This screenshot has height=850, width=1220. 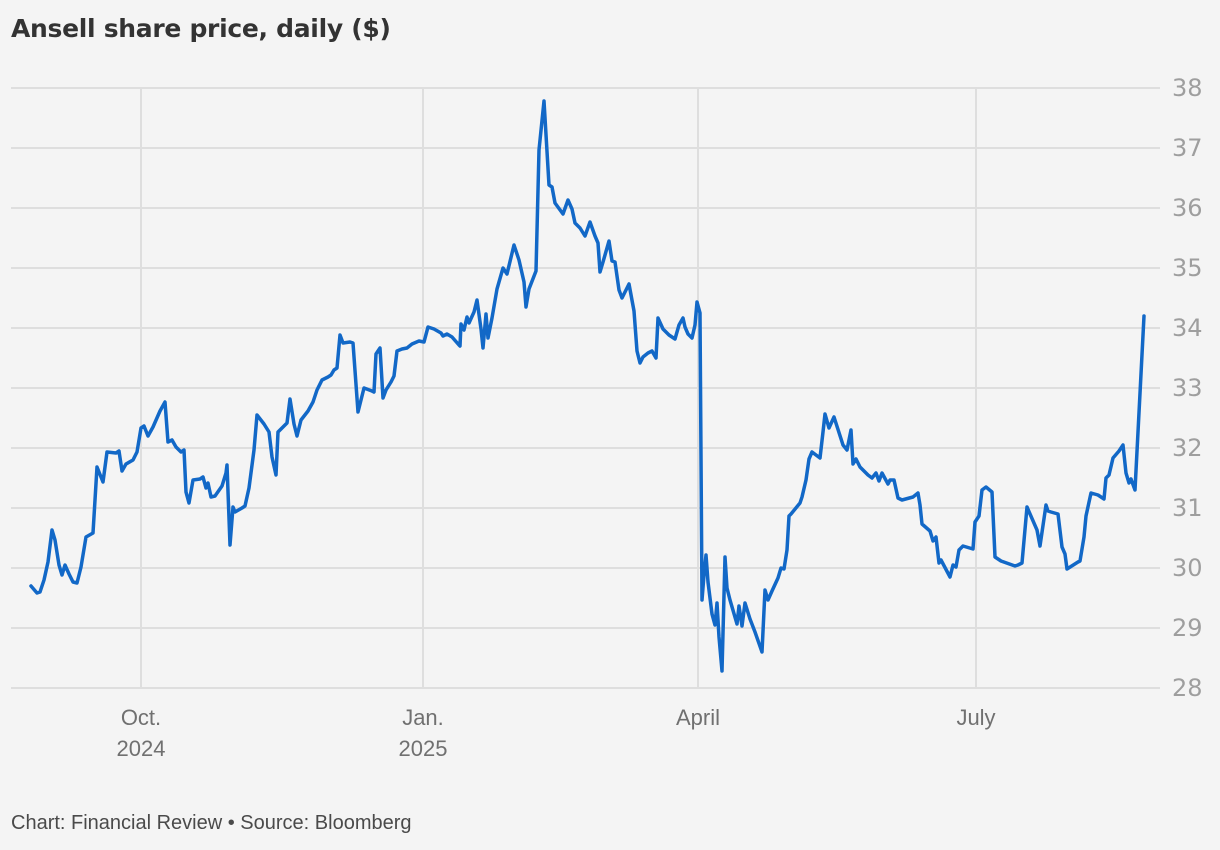 I want to click on x-tick-oct-2024: Oct. 2024, so click(x=141, y=734).